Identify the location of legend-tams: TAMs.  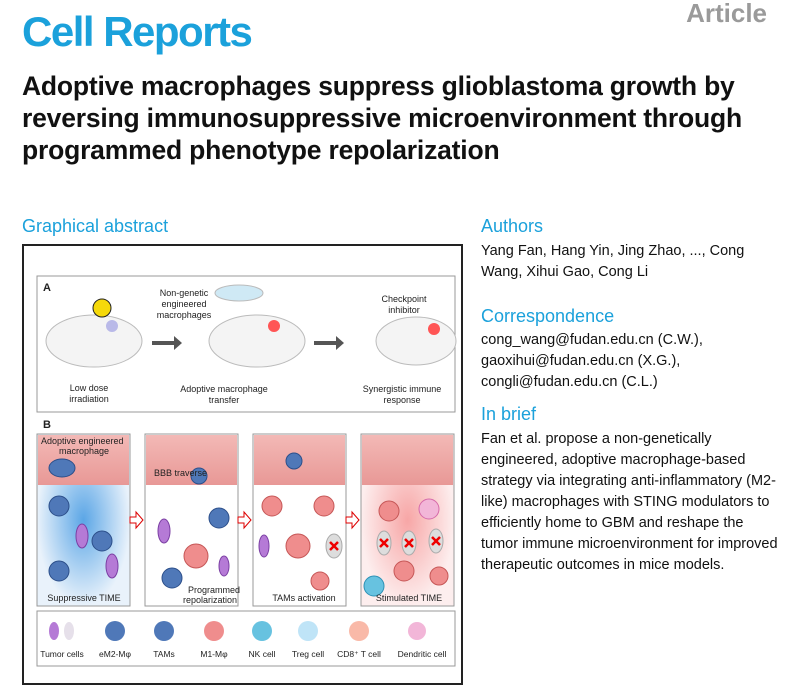
(164, 654).